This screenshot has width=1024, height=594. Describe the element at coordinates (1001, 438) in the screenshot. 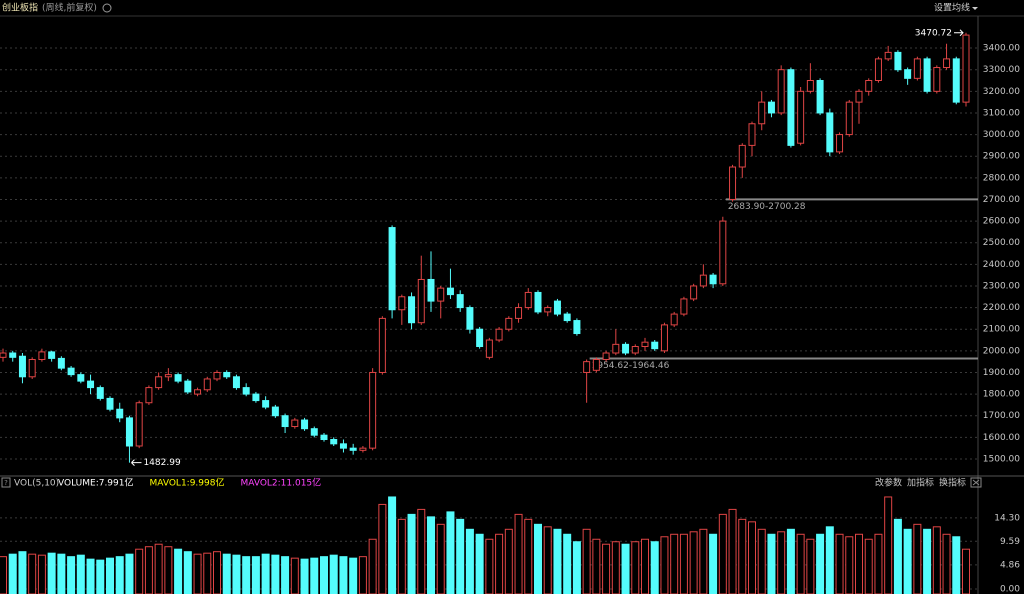

I see `y-tick-label: 1600.00` at that location.